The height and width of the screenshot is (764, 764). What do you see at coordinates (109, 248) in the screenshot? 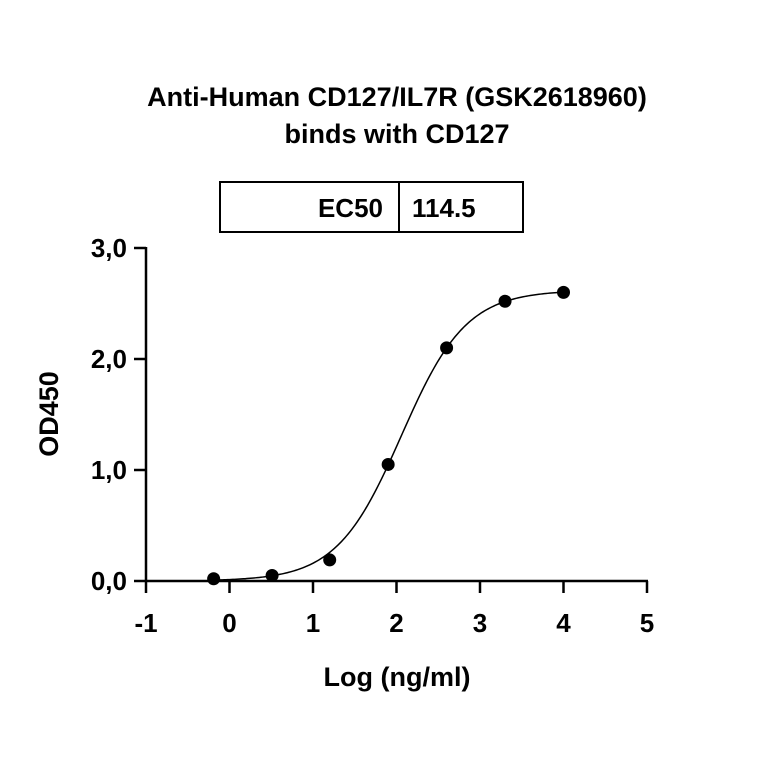
I see `y-tick-label: 3,0` at bounding box center [109, 248].